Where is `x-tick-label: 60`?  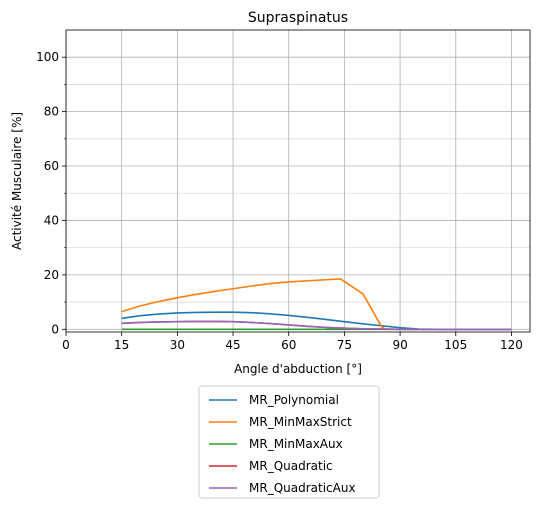 x-tick-label: 60 is located at coordinates (288, 345).